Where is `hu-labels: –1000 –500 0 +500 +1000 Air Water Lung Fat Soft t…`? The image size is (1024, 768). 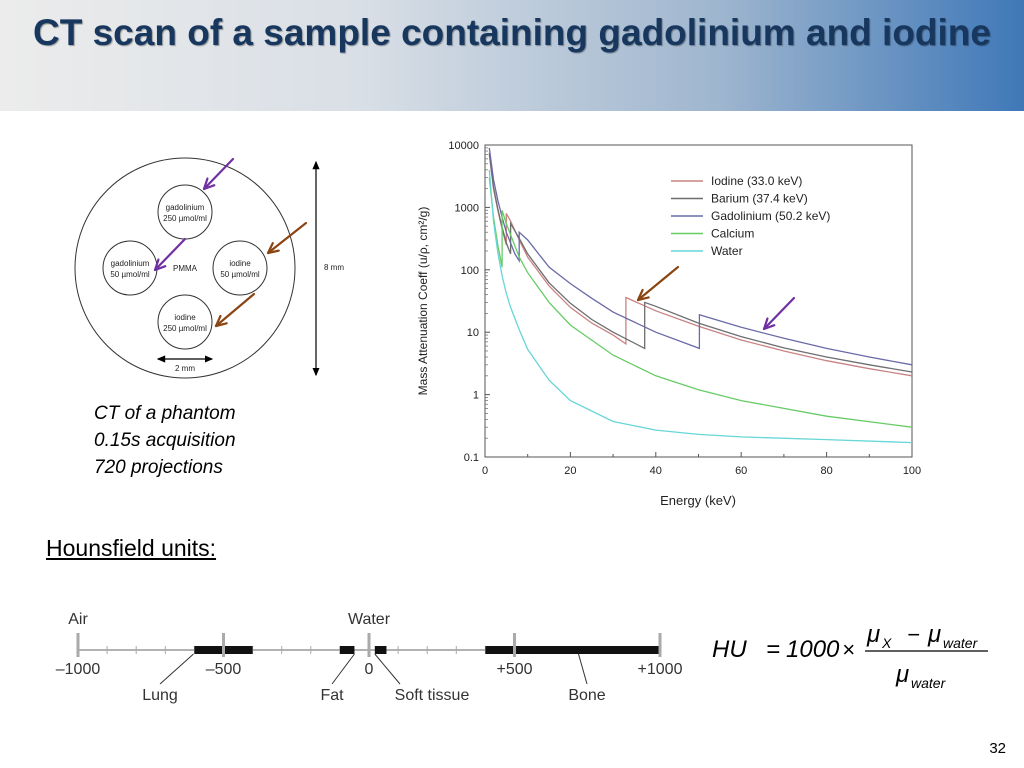
hu-labels: –1000 –500 0 +500 +1000 Air Water Lung Fat Soft t… is located at coordinates (369, 657).